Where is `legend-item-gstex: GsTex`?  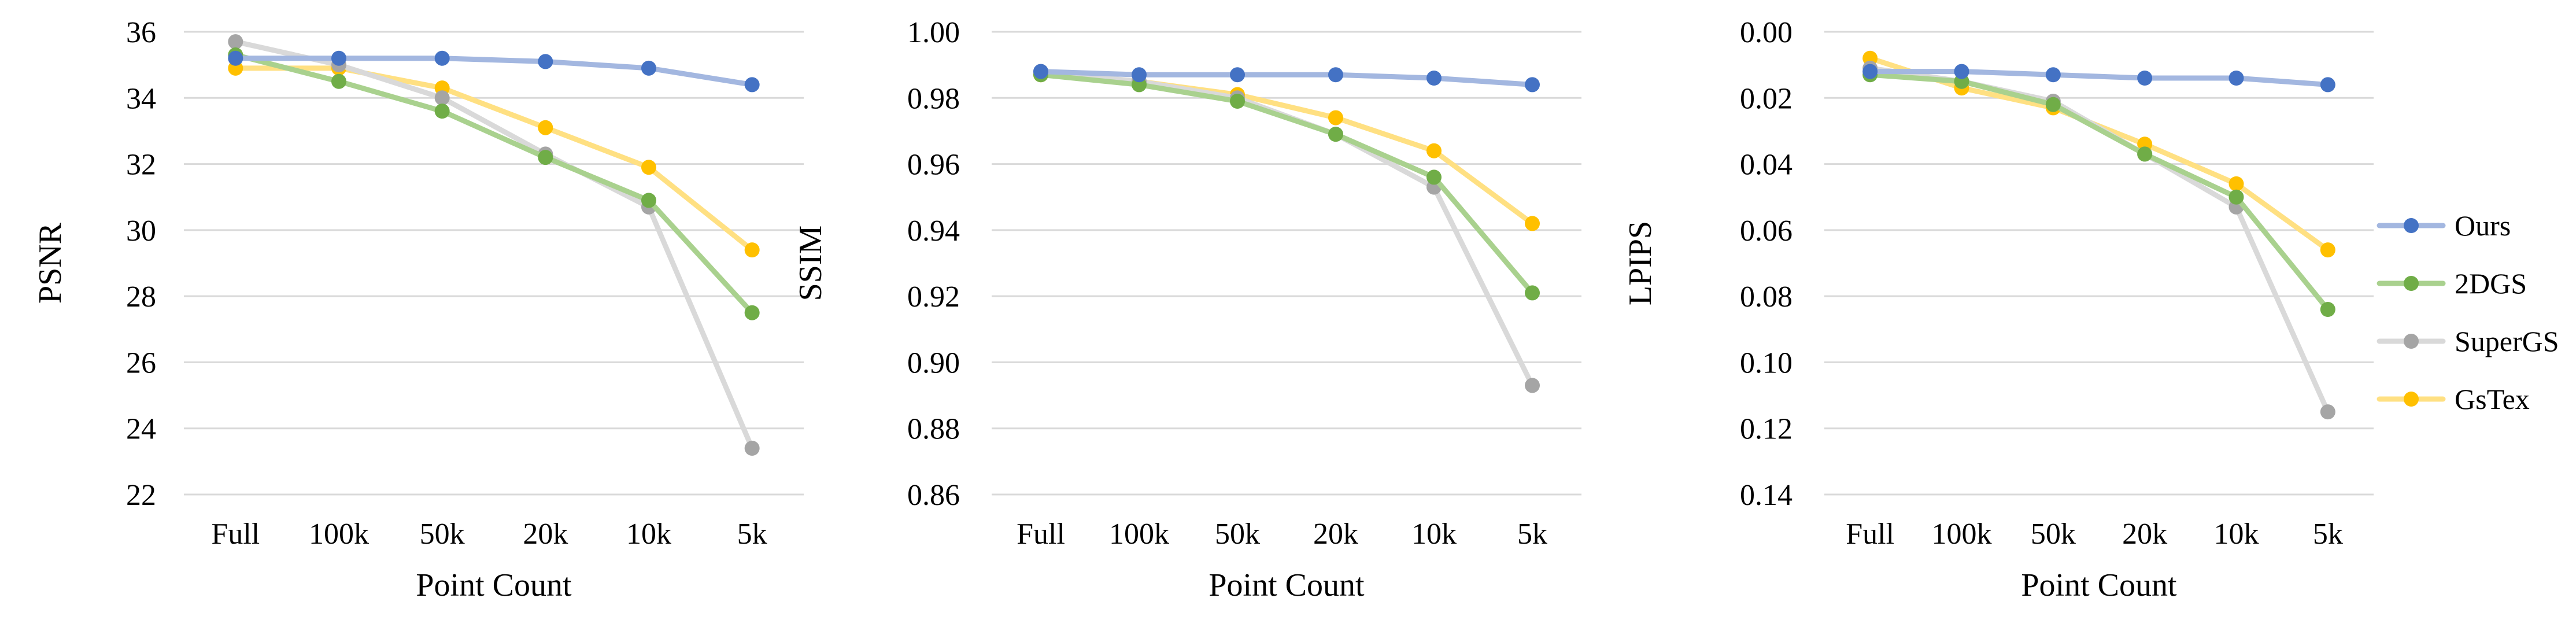
legend-item-gstex: GsTex is located at coordinates (2454, 399).